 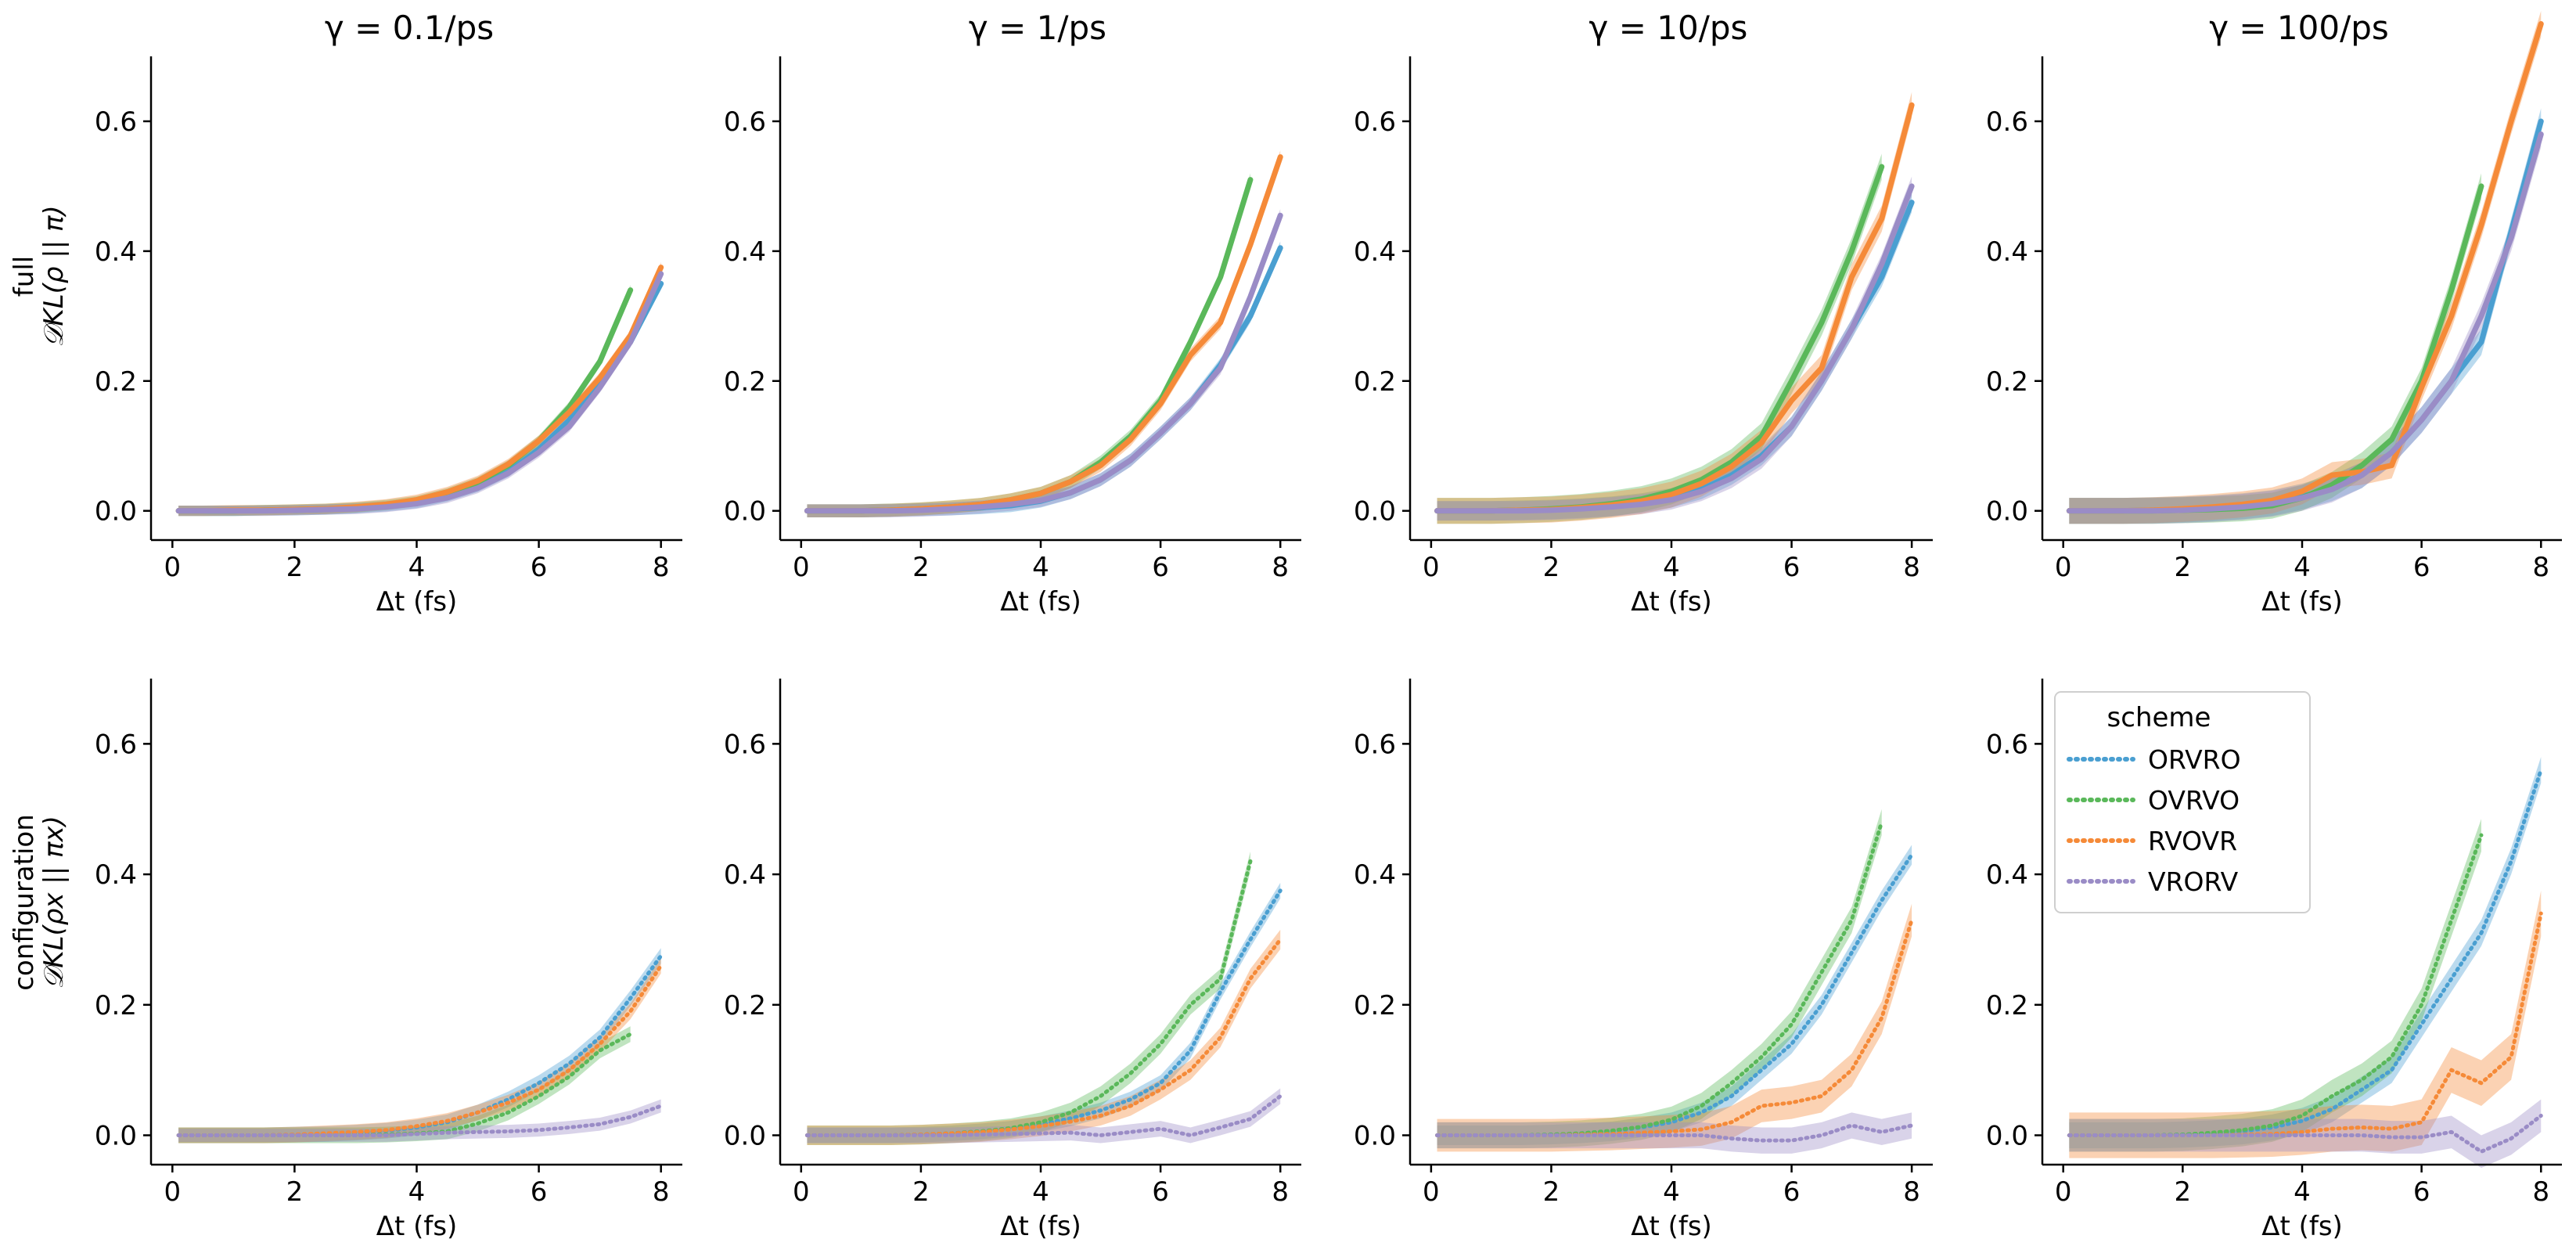 I want to click on y-tick-label-full-col2: 0.0, so click(x=745, y=512).